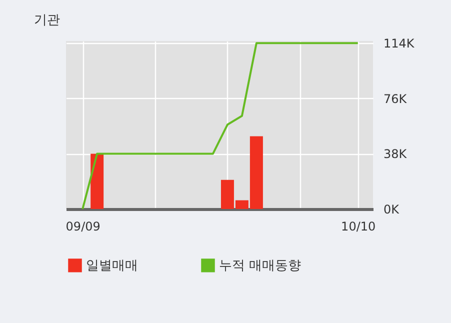 Image resolution: width=451 pixels, height=323 pixels. Describe the element at coordinates (396, 99) in the screenshot. I see `y-tick-label: 76K` at that location.